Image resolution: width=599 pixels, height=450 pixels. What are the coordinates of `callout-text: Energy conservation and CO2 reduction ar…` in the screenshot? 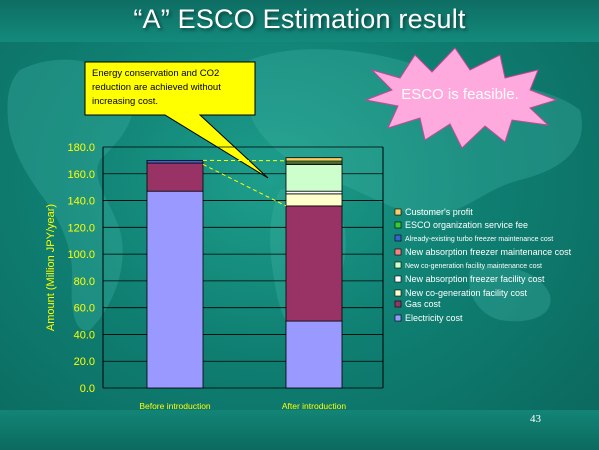 It's located at (156, 87).